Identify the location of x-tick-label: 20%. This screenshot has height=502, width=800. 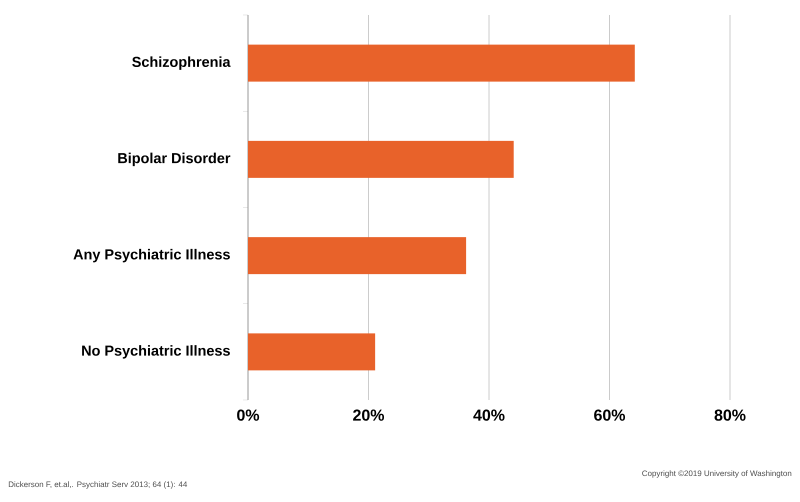
(368, 415).